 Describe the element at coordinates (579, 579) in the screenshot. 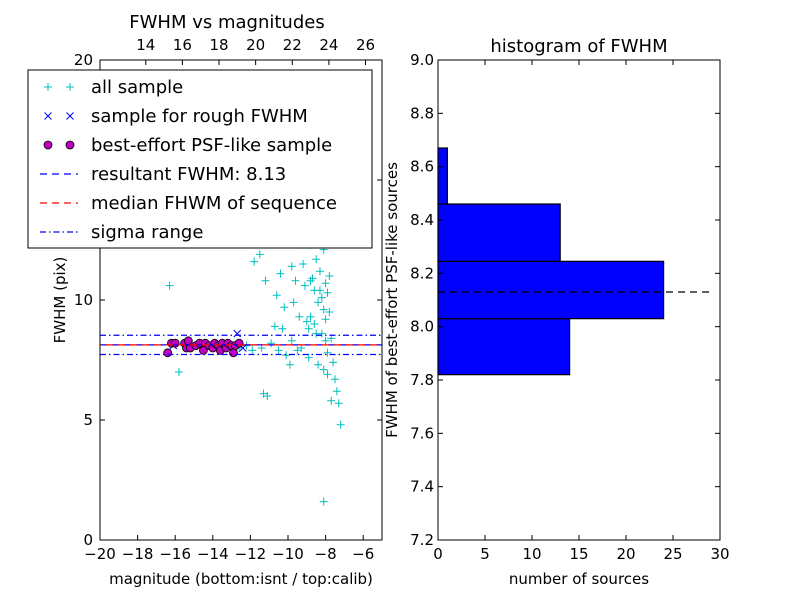

I see `histogram-x-axis-label: number of sources` at that location.